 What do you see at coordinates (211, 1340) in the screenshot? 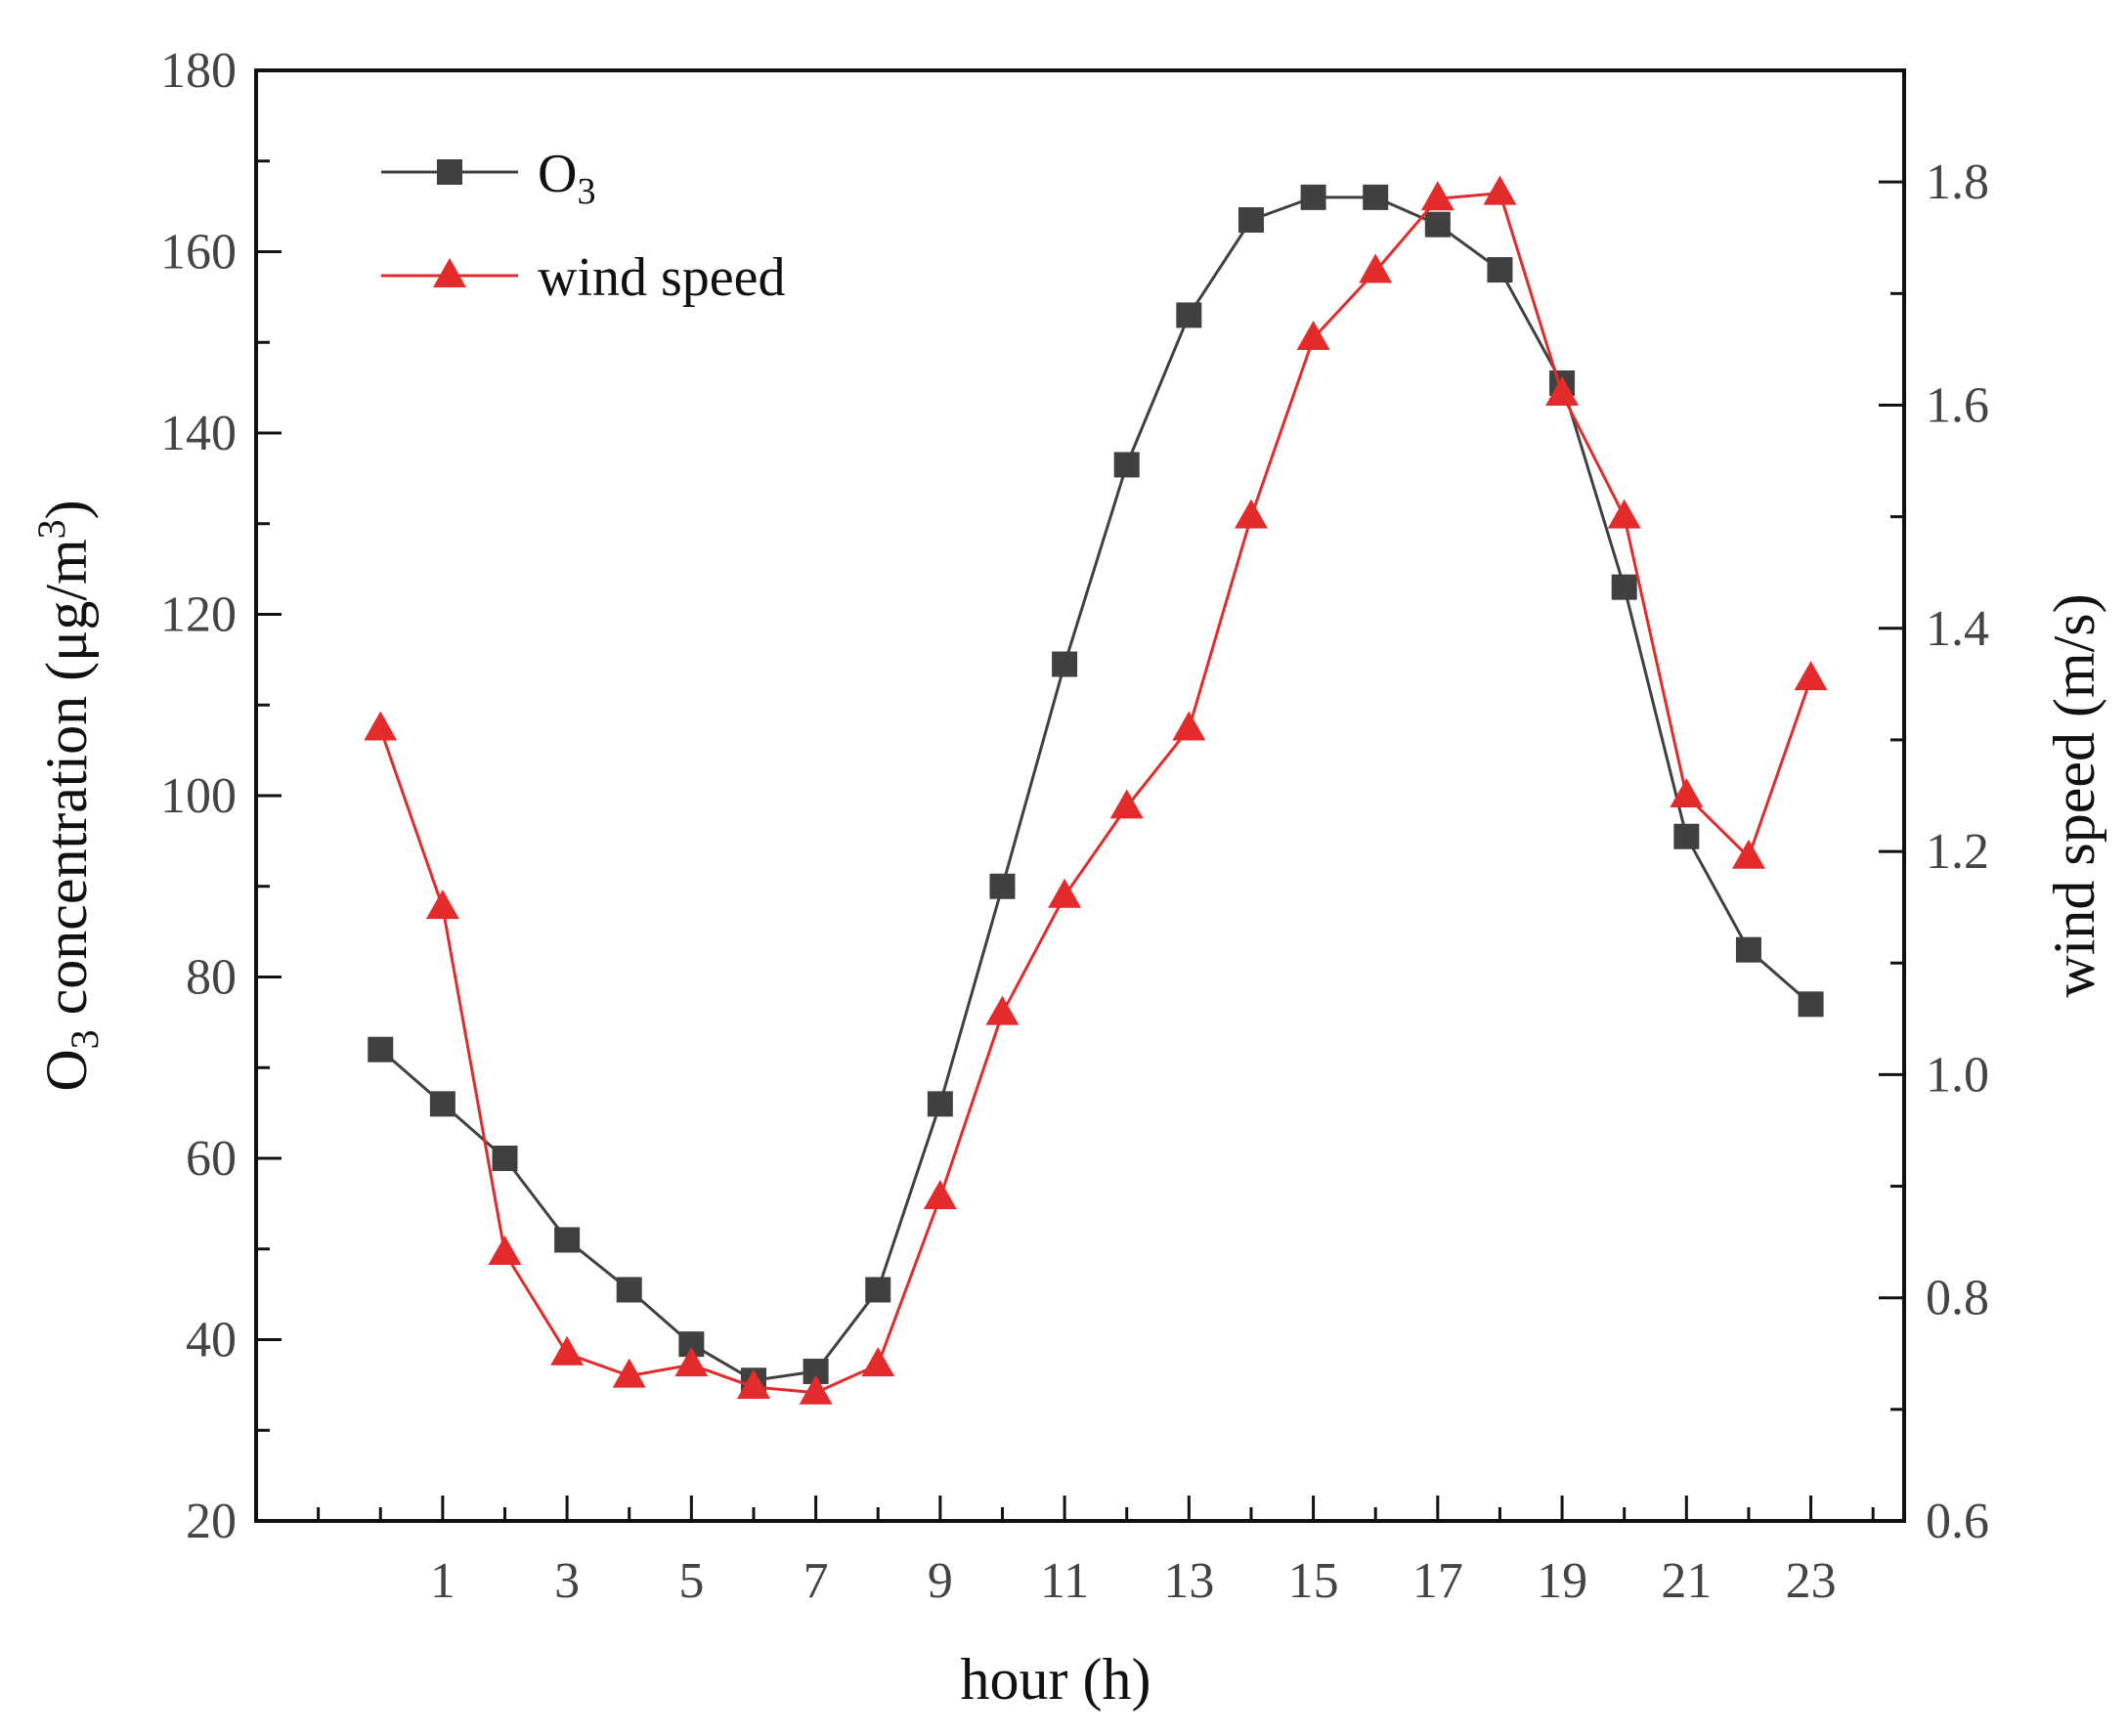
I see `y-tick-label: 40` at bounding box center [211, 1340].